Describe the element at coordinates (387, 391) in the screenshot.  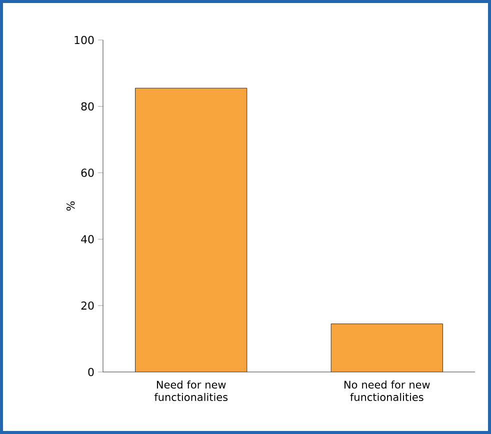
I see `x-tick-label: No need for new functionalities` at that location.